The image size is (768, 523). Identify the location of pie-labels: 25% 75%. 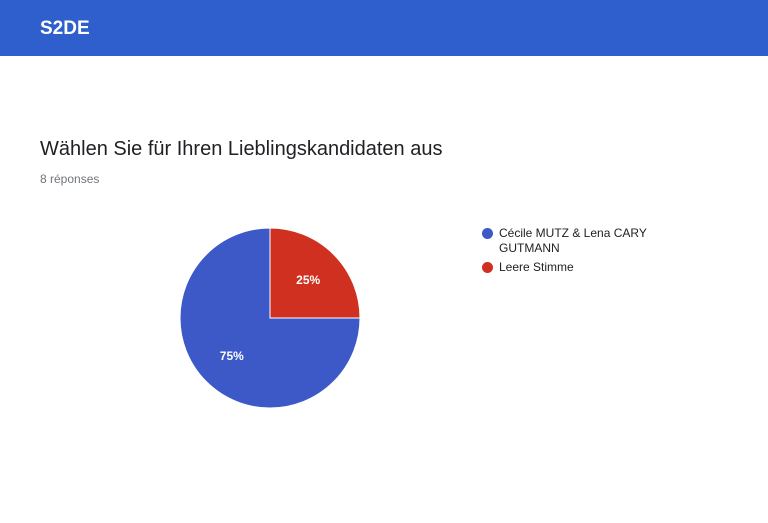
(270, 318).